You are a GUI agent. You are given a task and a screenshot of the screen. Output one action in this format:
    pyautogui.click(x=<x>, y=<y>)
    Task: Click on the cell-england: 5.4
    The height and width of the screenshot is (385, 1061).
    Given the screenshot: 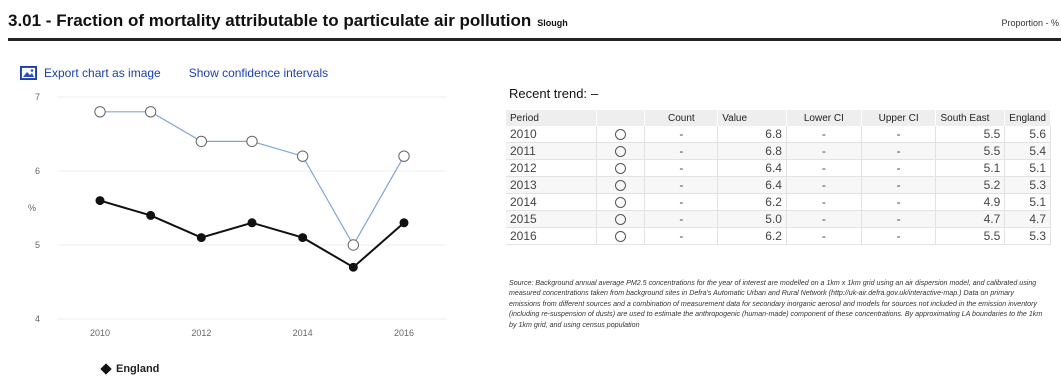 What is the action you would take?
    pyautogui.click(x=1027, y=151)
    